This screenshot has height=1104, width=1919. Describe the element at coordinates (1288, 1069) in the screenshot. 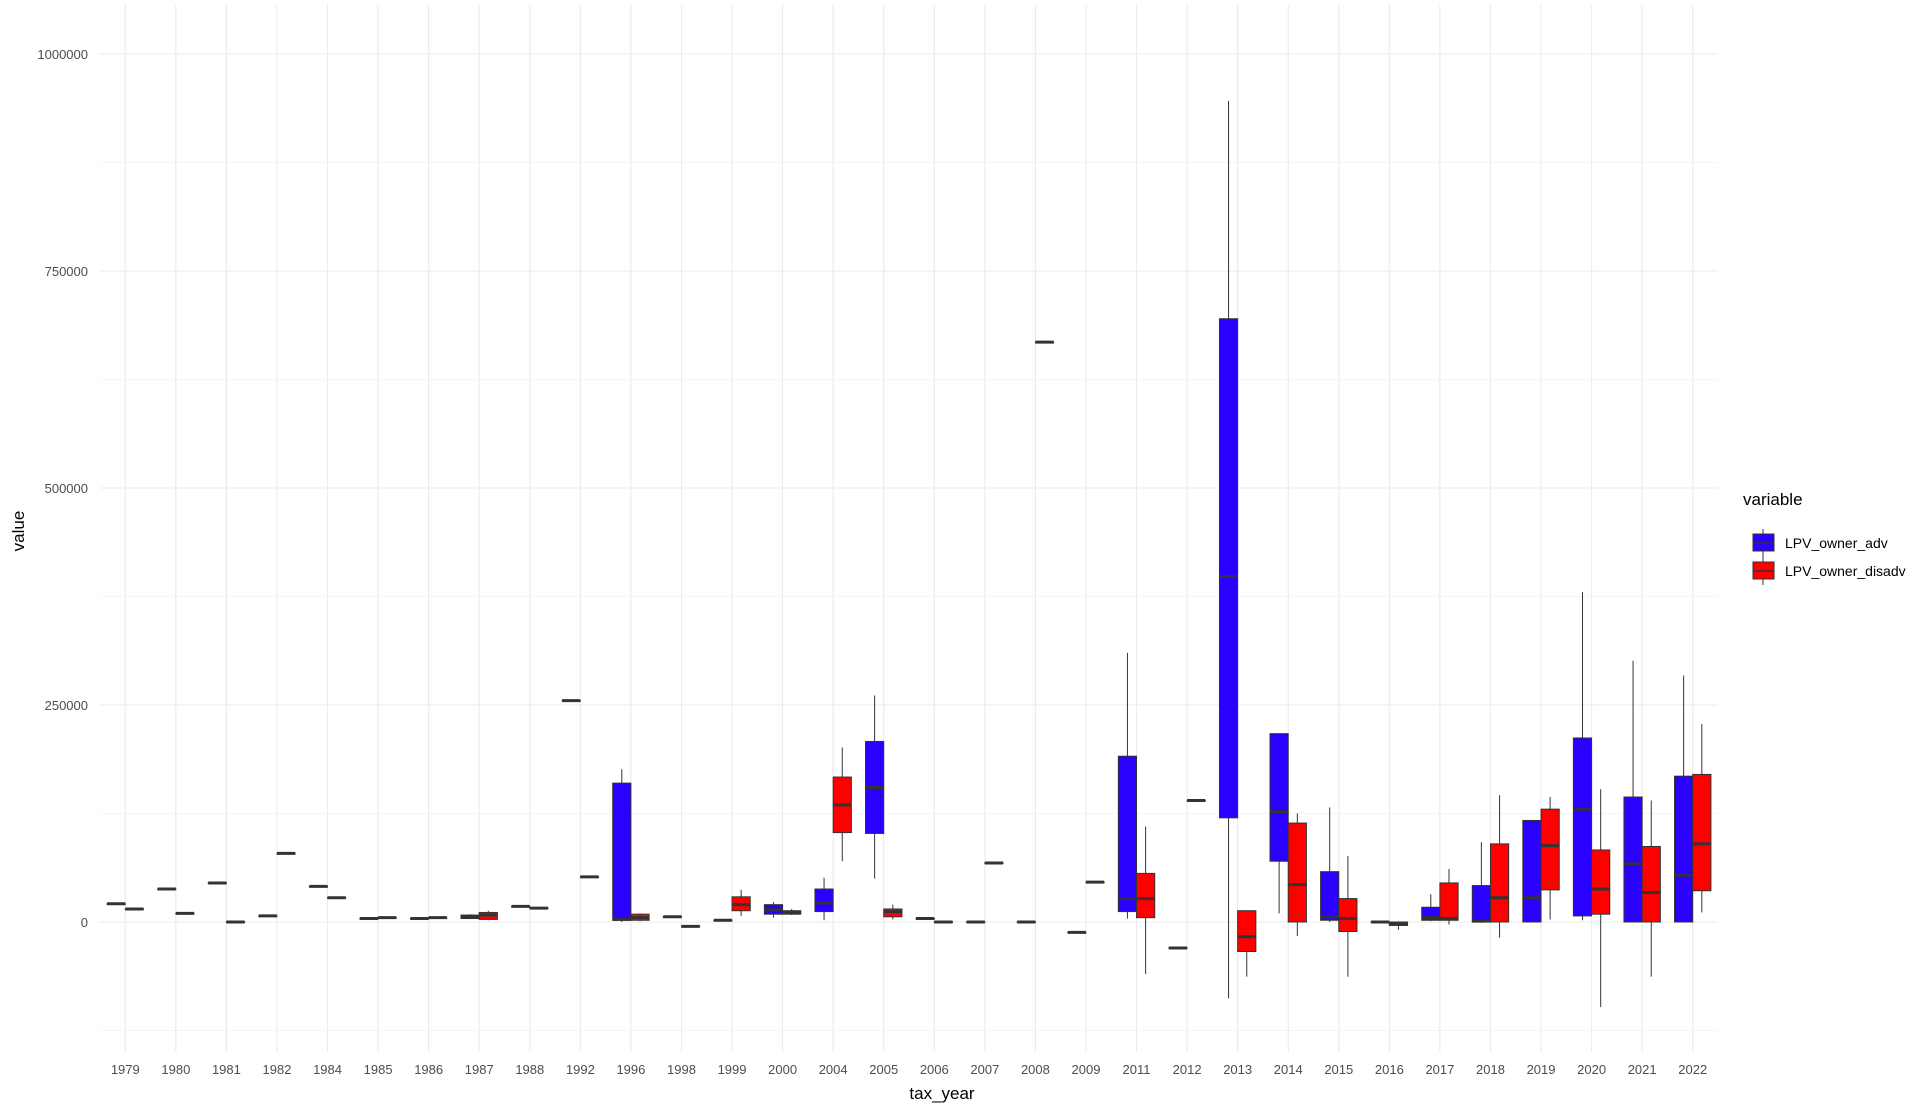

I see `x-tick-label: 2014` at that location.